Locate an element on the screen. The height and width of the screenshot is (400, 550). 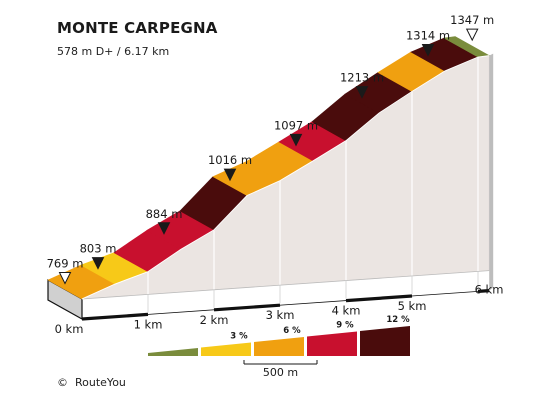
distance-tick-label: 6 km is located at coordinates (489, 289).